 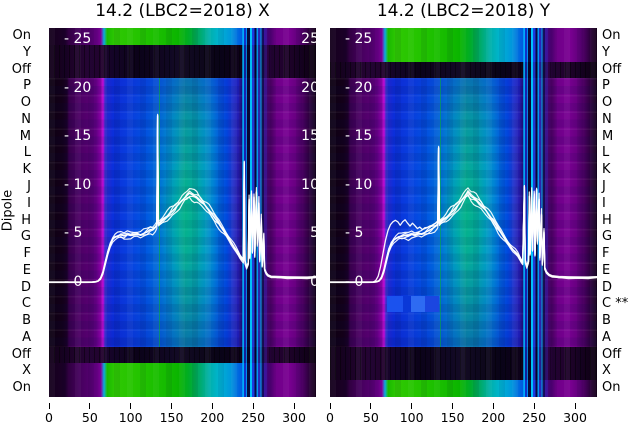 What do you see at coordinates (308, 39) in the screenshot?
I see `db-tick-label-right: 25` at bounding box center [308, 39].